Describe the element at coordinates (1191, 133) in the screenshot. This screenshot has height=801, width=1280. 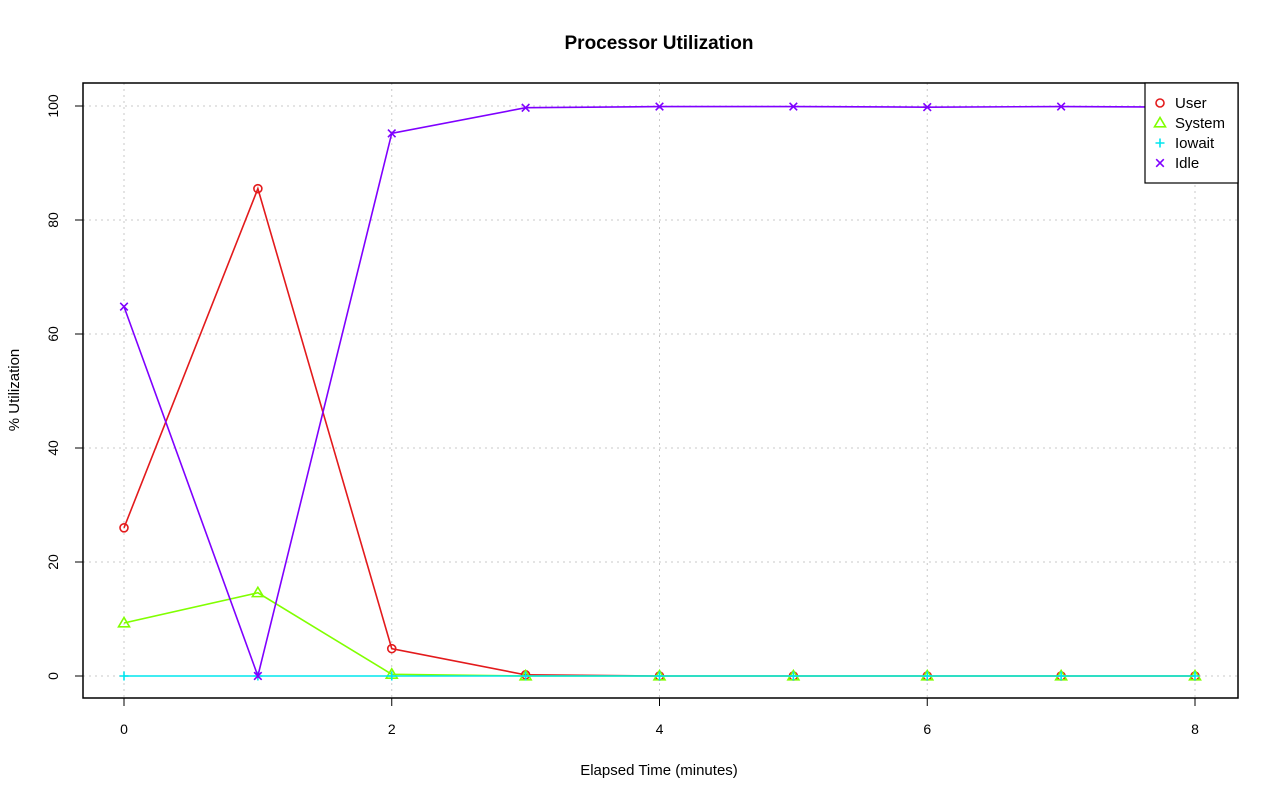
I see `legend: User System Iowait Idle` at that location.